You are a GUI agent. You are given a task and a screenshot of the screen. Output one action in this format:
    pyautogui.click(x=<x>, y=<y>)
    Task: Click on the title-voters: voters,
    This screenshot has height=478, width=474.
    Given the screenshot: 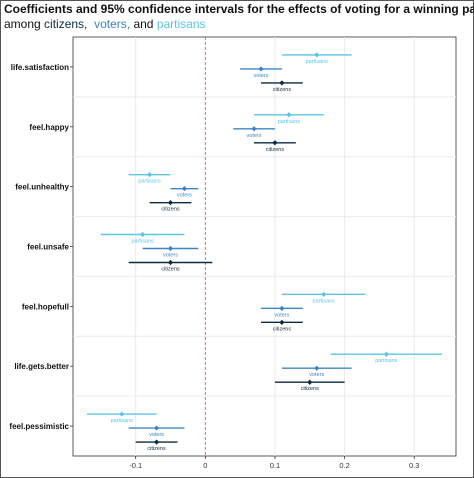 What is the action you would take?
    pyautogui.click(x=112, y=24)
    